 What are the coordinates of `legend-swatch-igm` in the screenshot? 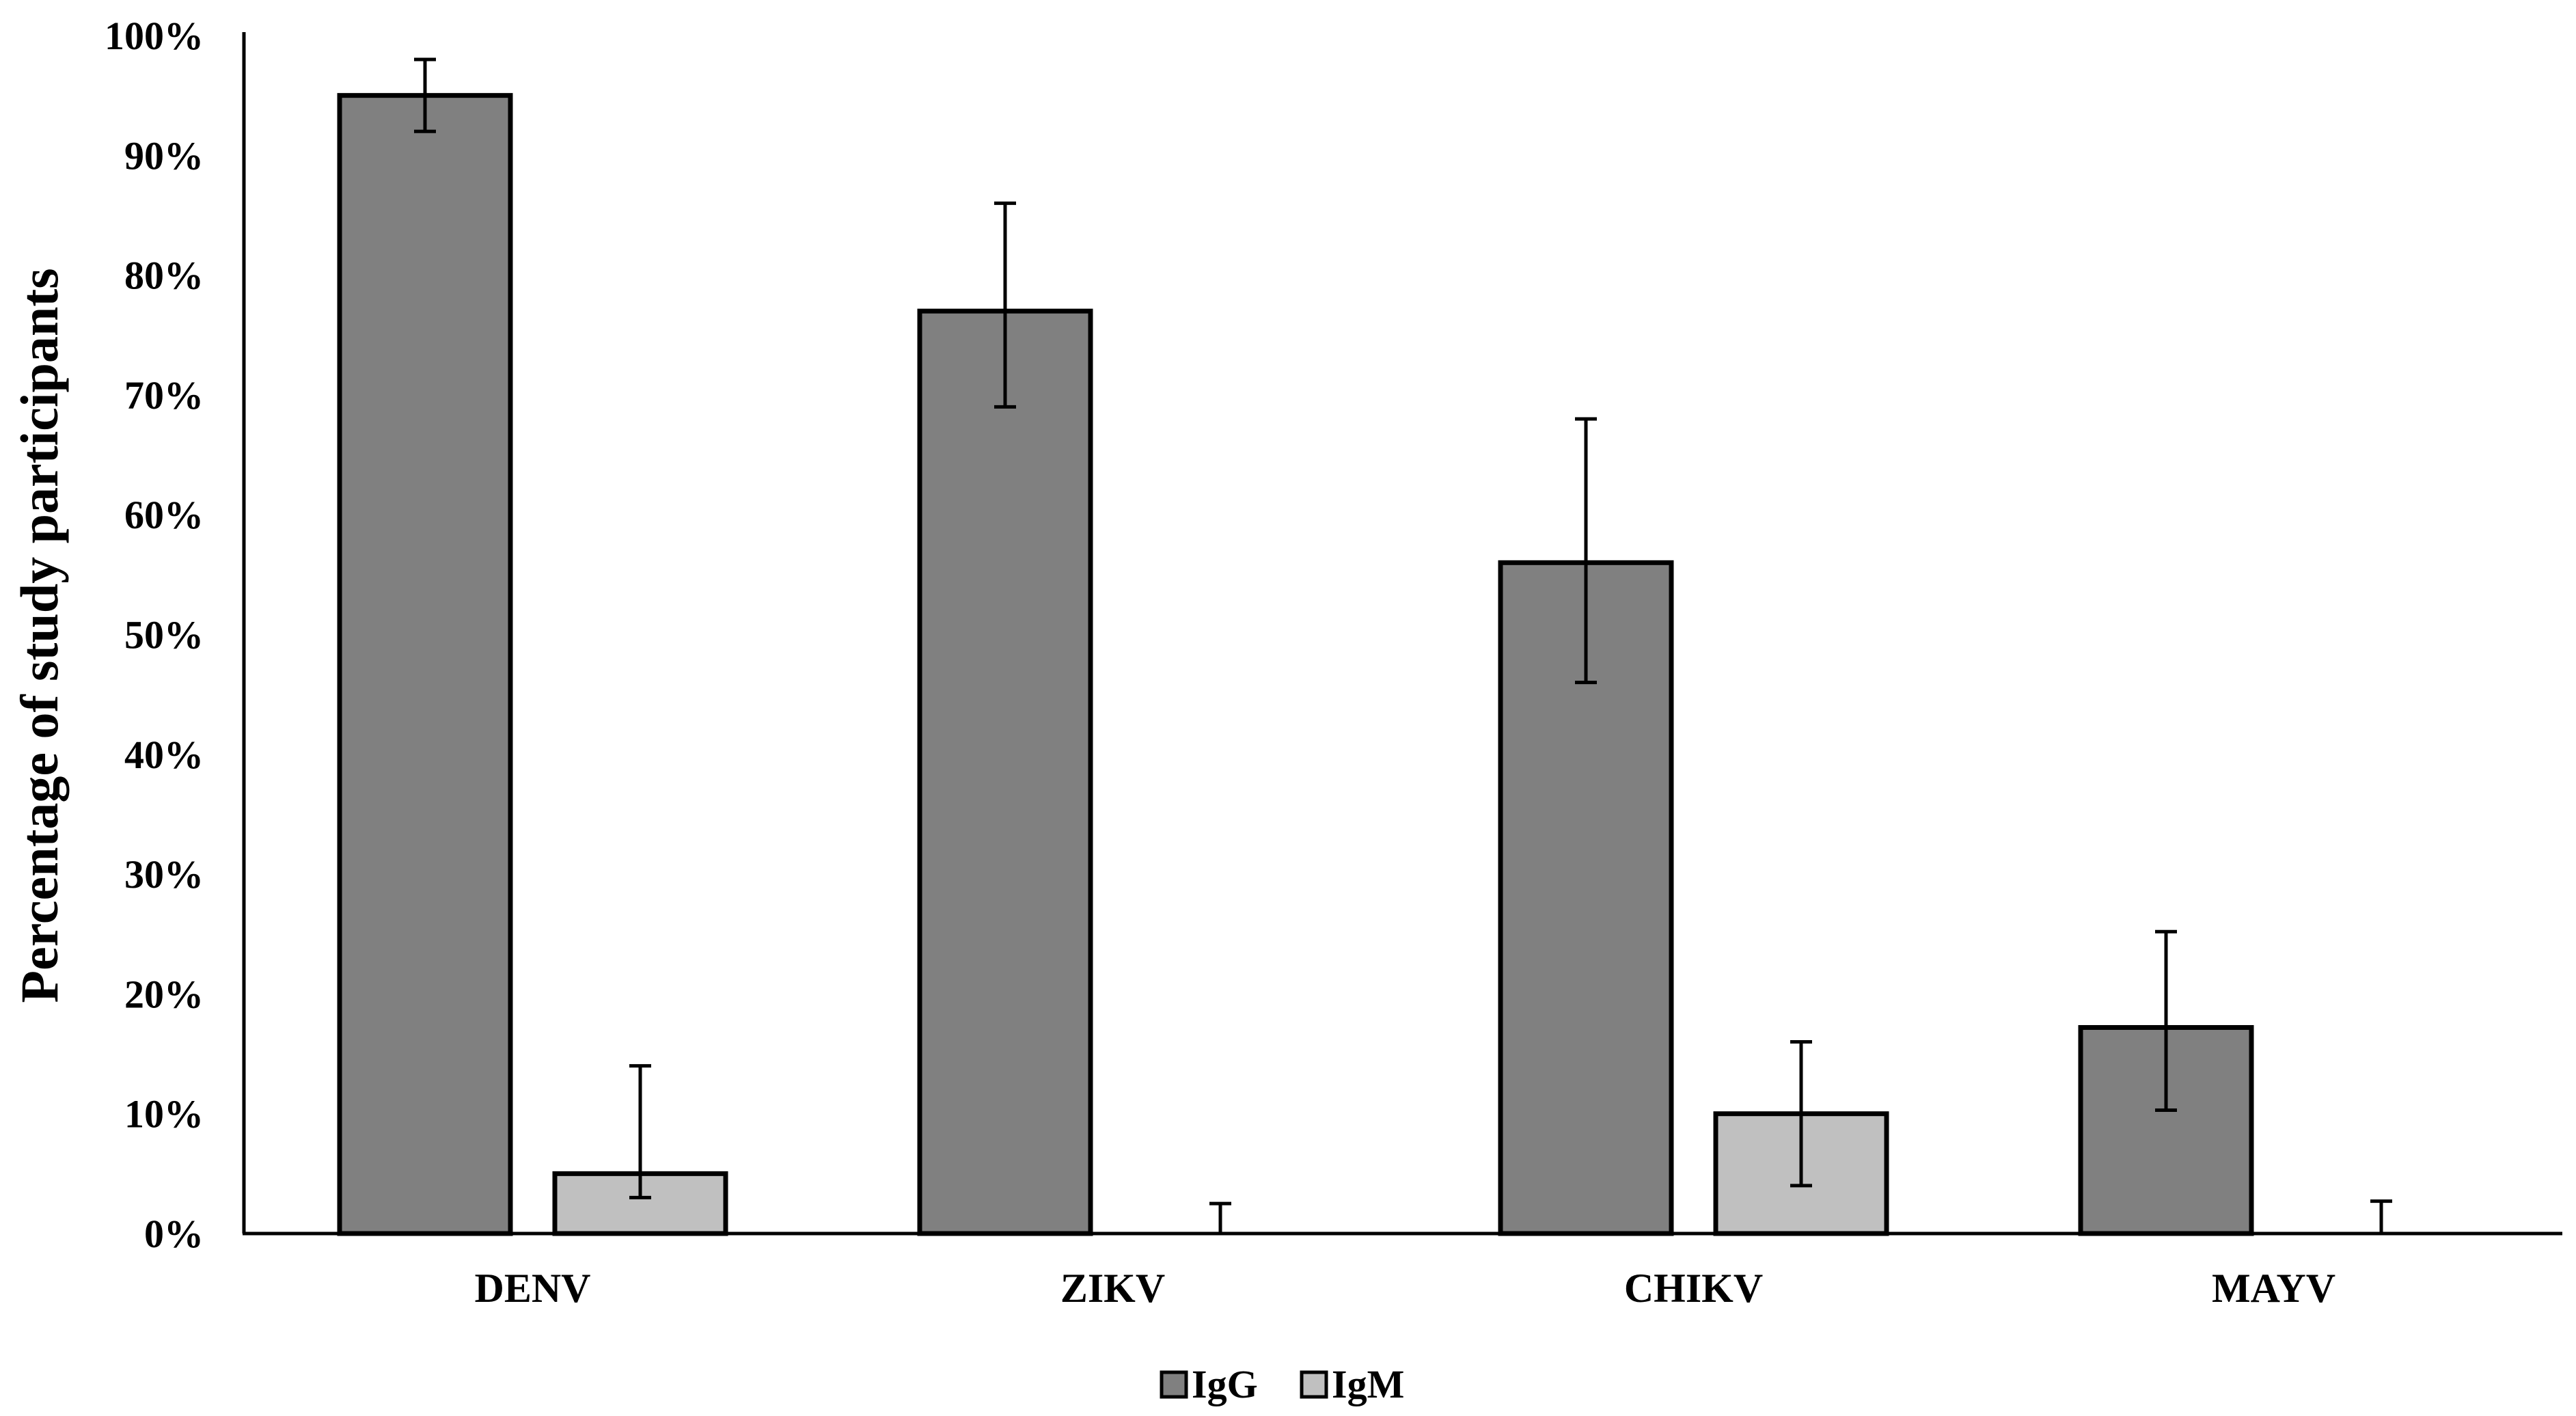 It's located at (1314, 1384).